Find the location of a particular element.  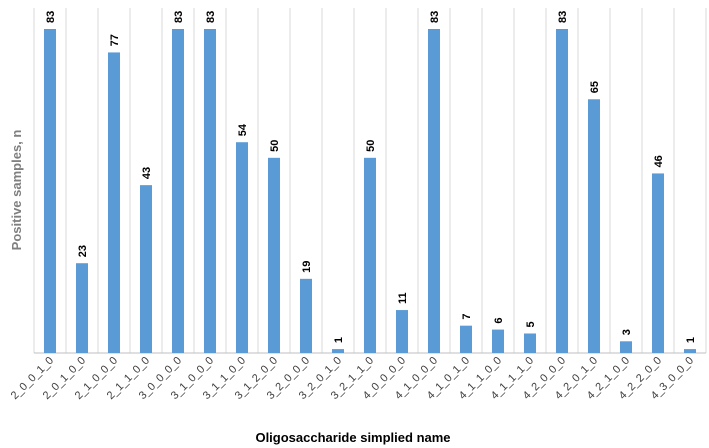

data-label-4_1_1_1_0: 5 is located at coordinates (531, 324).